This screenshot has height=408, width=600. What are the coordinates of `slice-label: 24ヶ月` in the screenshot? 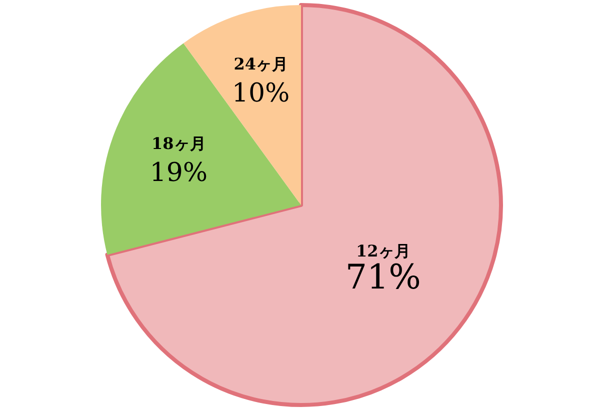 It's located at (261, 64).